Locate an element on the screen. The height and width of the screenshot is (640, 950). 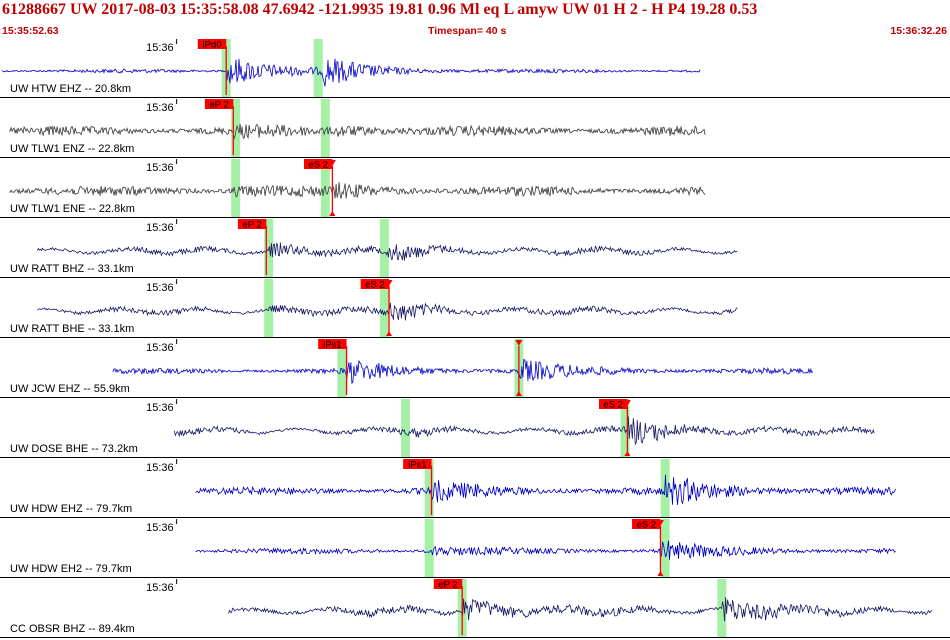
station-label: UW HDW EHZ -- 79.7km is located at coordinates (71, 509).